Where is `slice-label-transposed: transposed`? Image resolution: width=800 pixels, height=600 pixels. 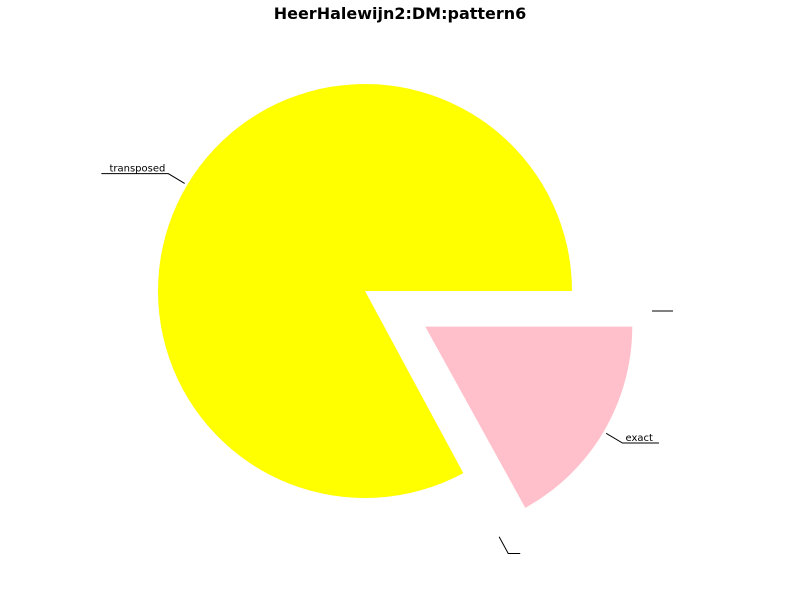 slice-label-transposed: transposed is located at coordinates (137, 169).